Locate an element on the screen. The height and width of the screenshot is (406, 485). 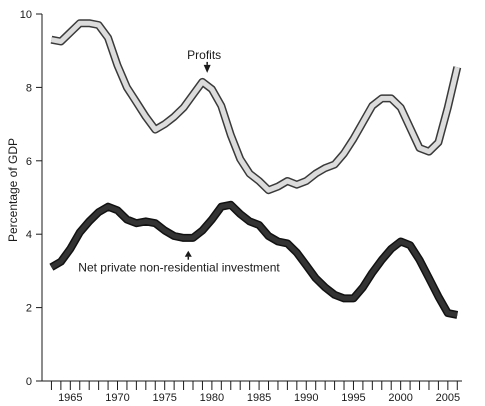
y-tick-label: 6 is located at coordinates (29, 162).